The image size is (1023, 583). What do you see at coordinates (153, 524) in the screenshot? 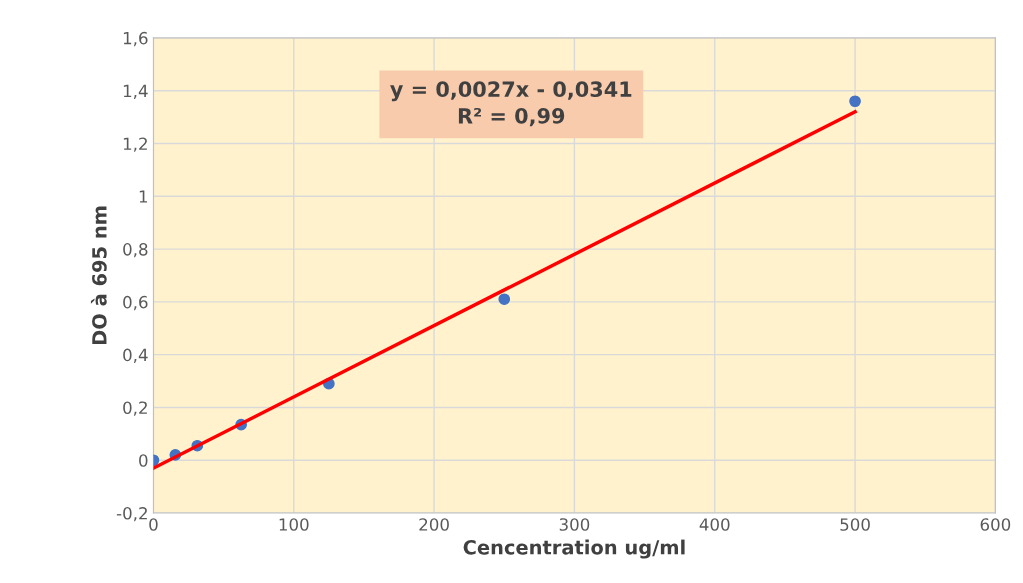
I see `x-tick-label: 0` at bounding box center [153, 524].